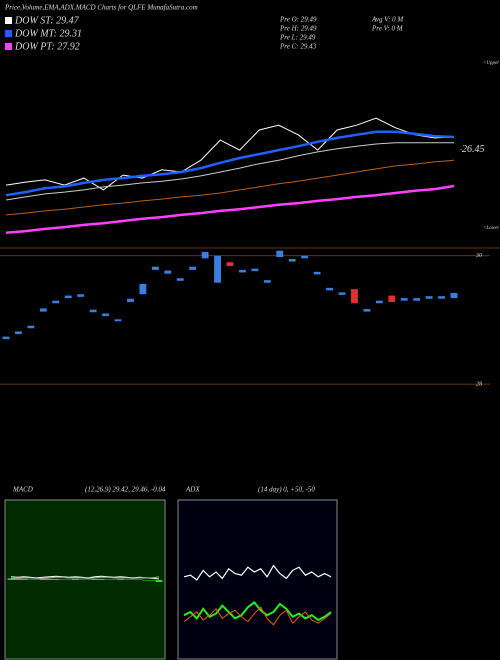 Image resolution: width=500 pixels, height=660 pixels. I want to click on adx-panel, so click(257, 579).